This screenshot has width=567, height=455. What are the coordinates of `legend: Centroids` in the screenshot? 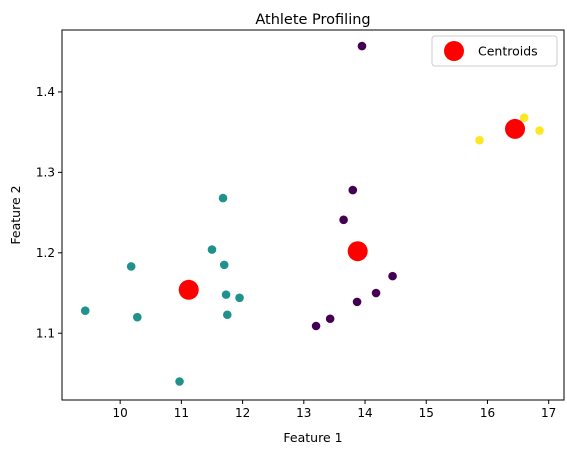 It's located at (494, 51).